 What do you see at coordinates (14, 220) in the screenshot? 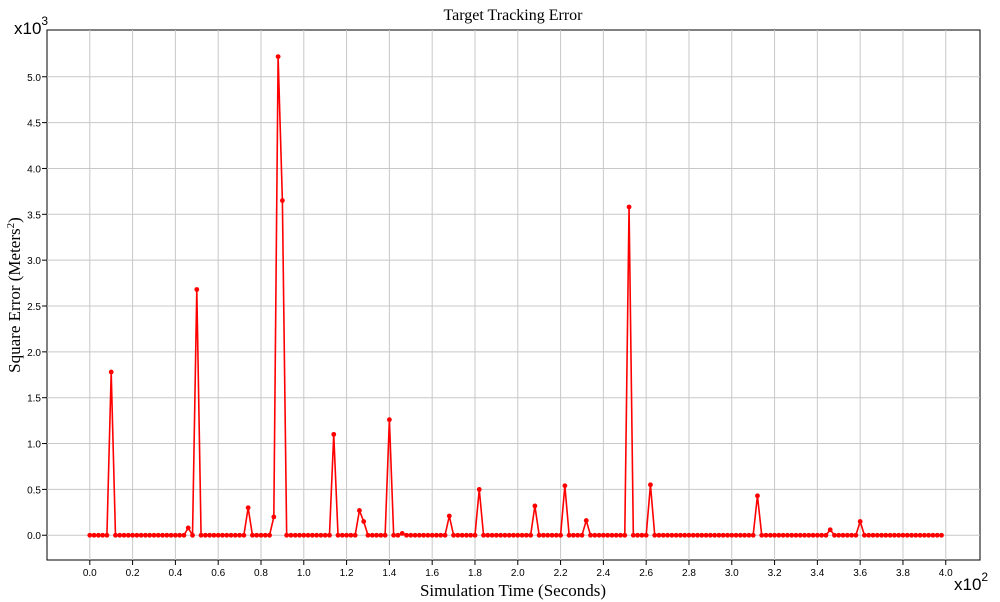
I see `y-axis-label-part: )` at bounding box center [14, 220].